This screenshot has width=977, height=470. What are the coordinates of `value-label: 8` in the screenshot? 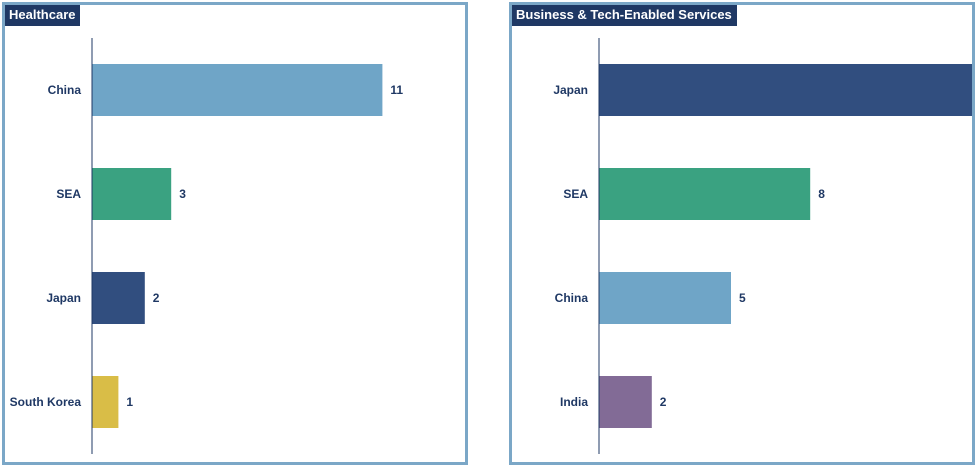 It's located at (821, 194).